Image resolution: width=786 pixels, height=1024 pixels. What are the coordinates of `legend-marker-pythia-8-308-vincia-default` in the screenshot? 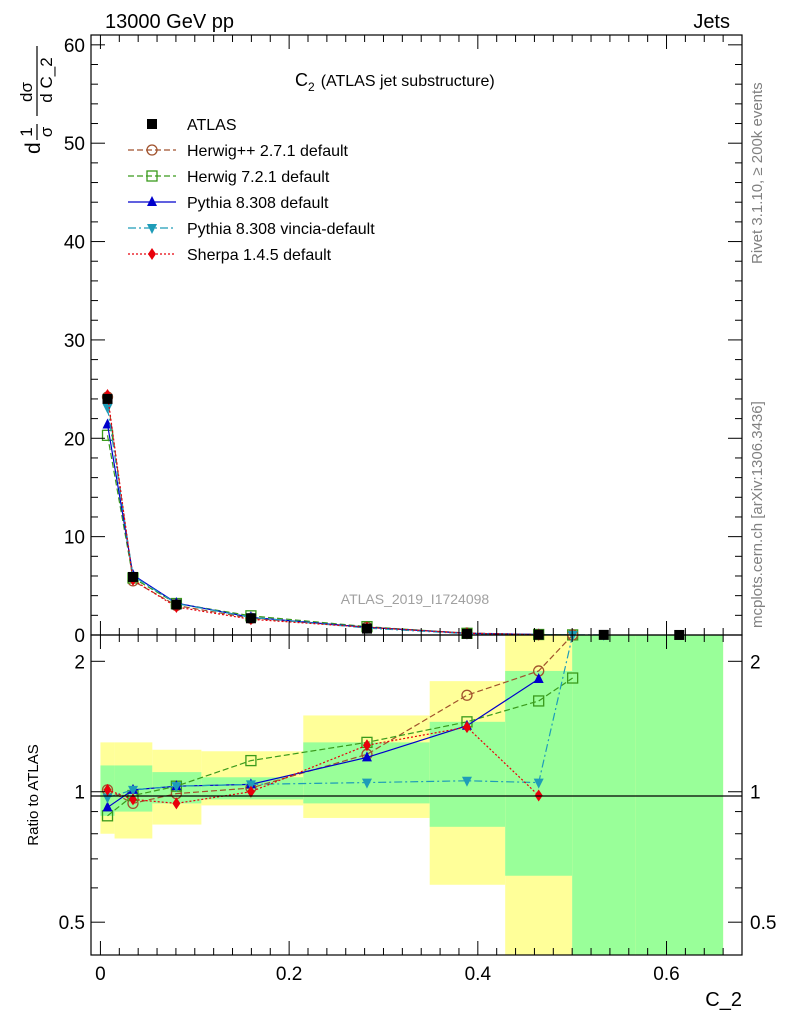 It's located at (152, 229).